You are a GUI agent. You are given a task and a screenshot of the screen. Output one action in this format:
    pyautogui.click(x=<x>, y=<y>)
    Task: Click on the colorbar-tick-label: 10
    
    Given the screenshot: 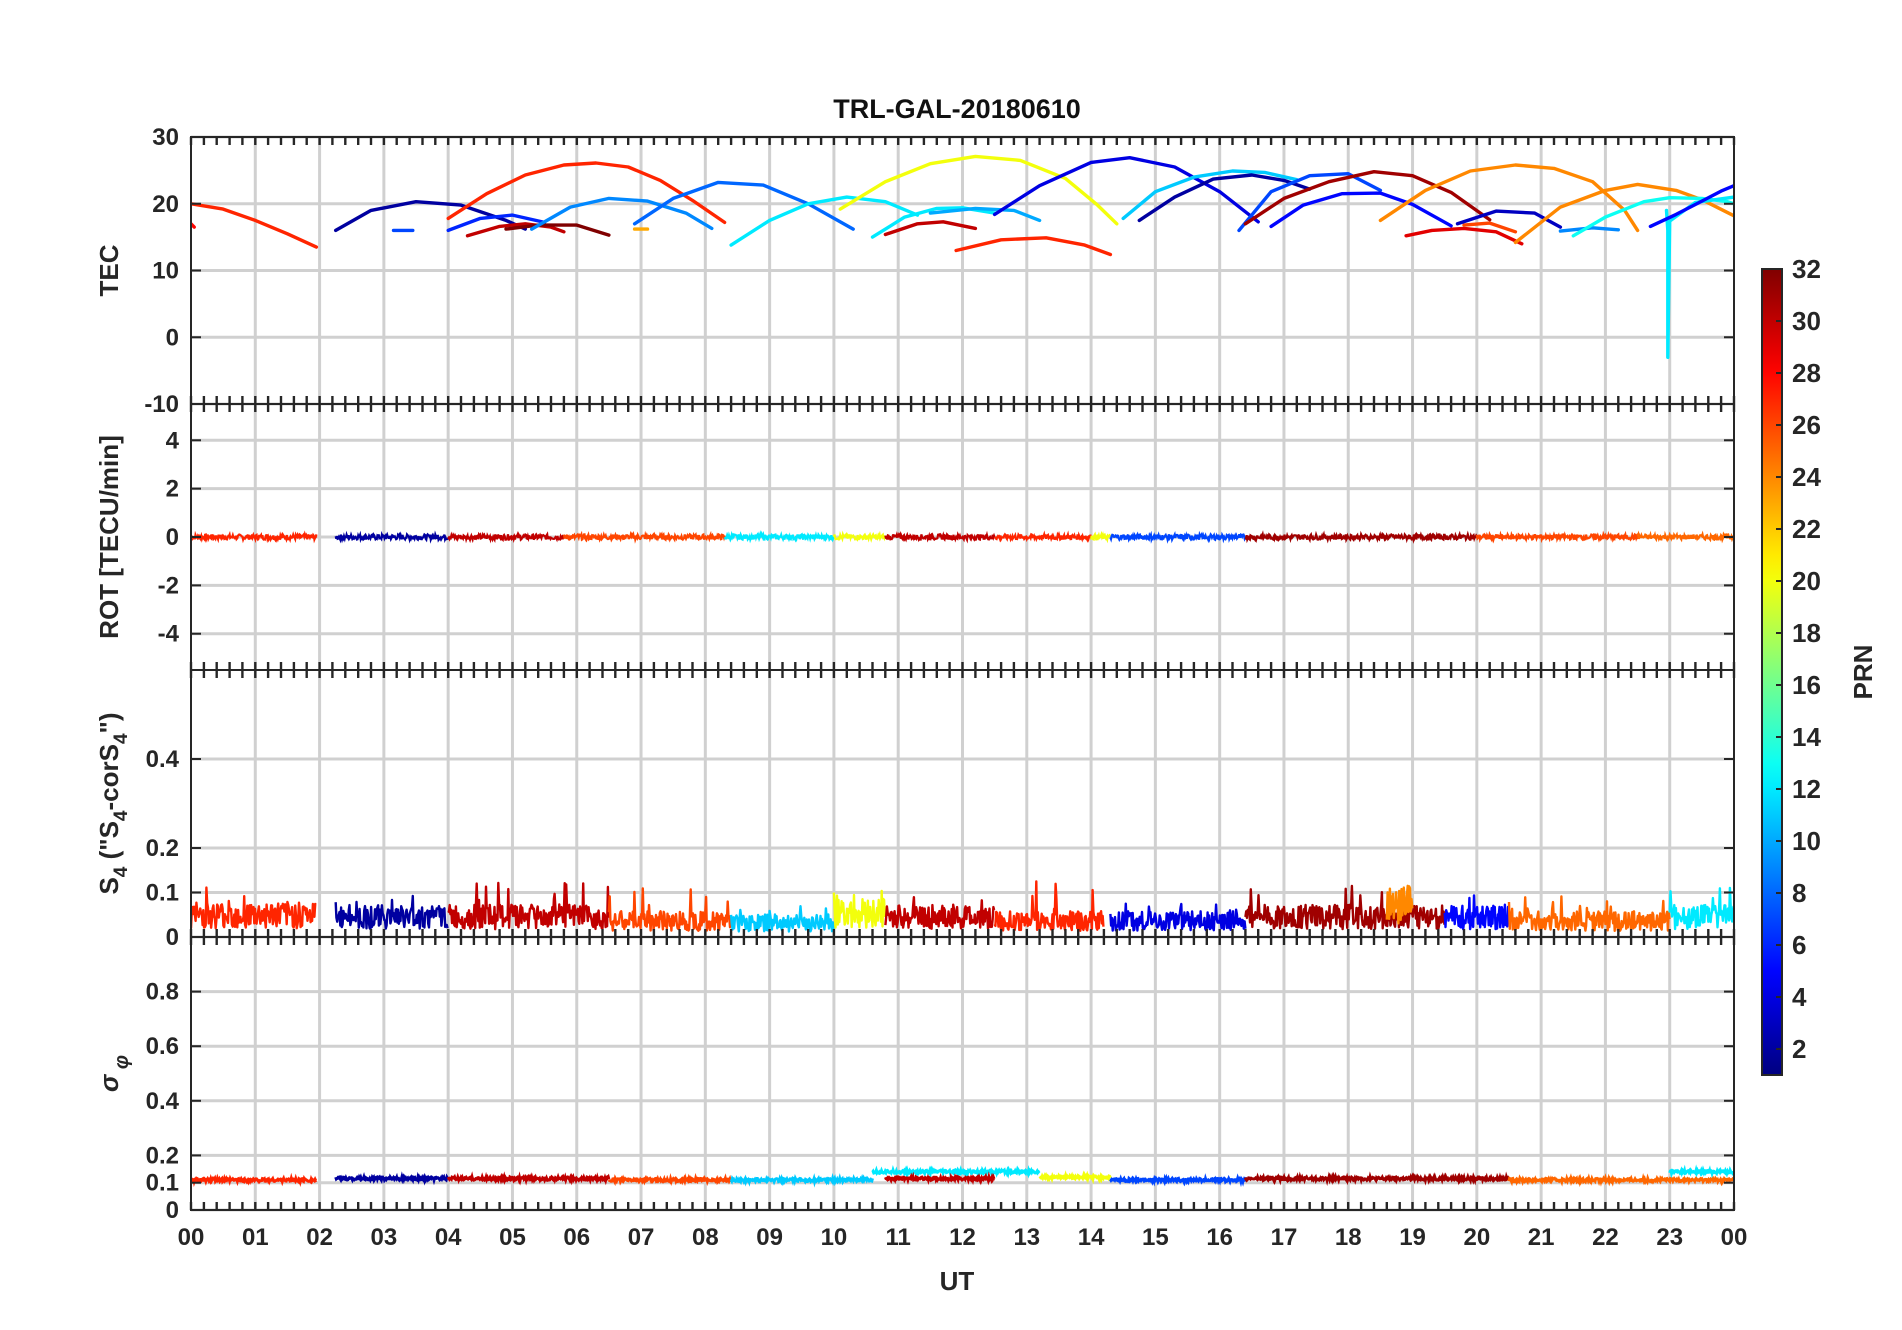 What is the action you would take?
    pyautogui.click(x=1806, y=841)
    